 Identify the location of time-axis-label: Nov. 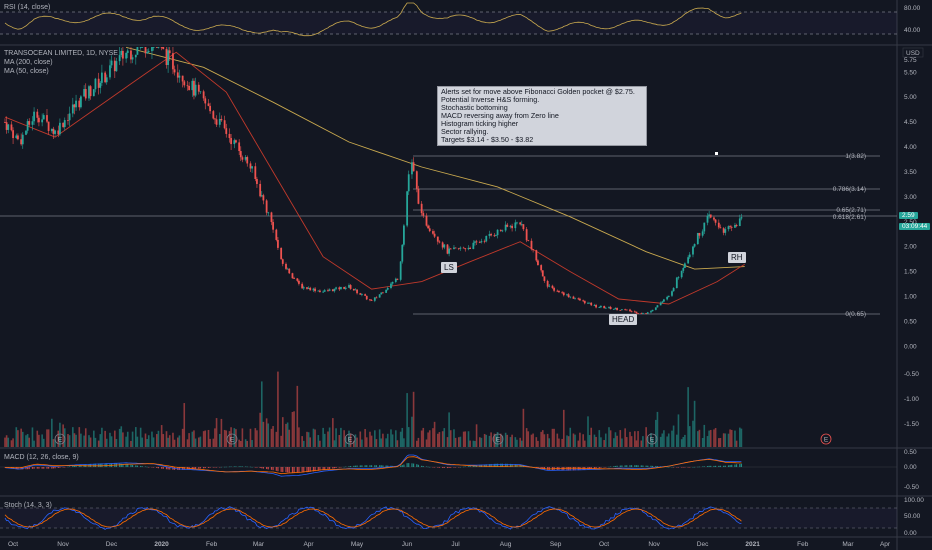
(654, 544).